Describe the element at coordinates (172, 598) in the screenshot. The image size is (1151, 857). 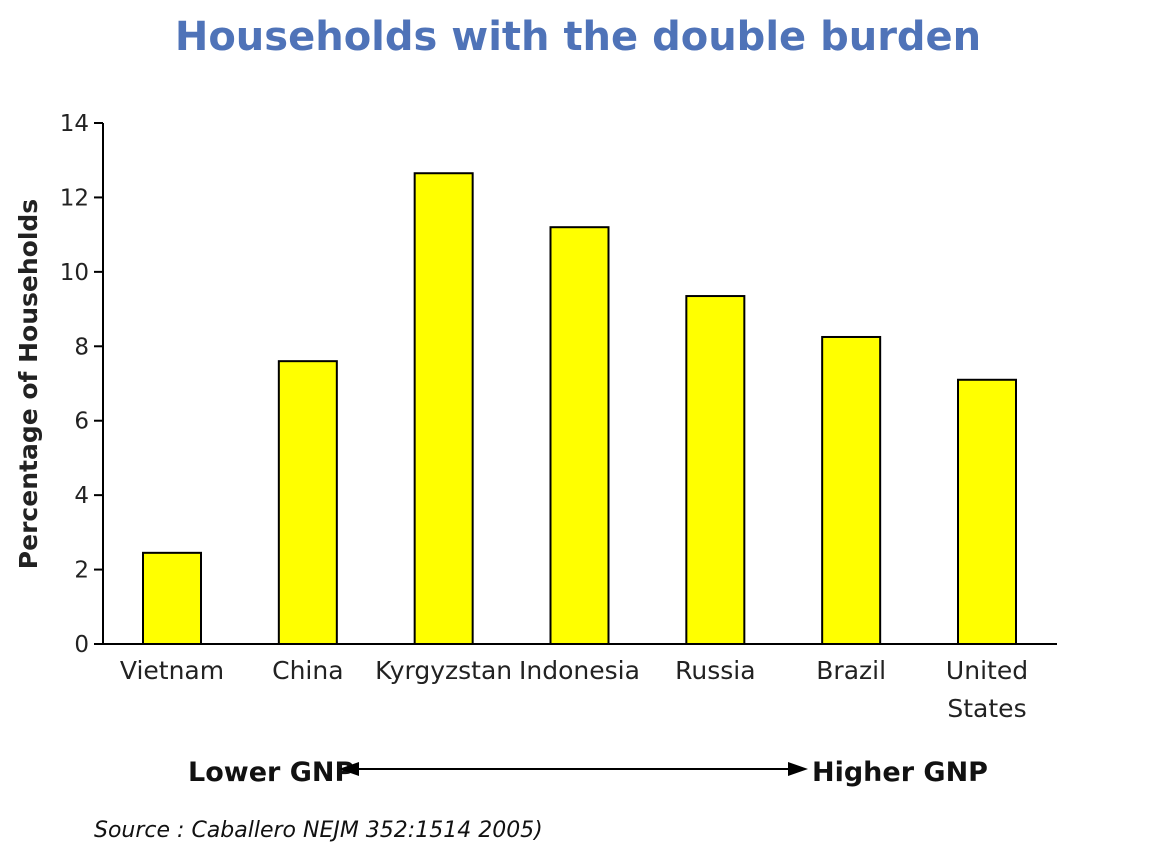
I see `bar-vietnam` at that location.